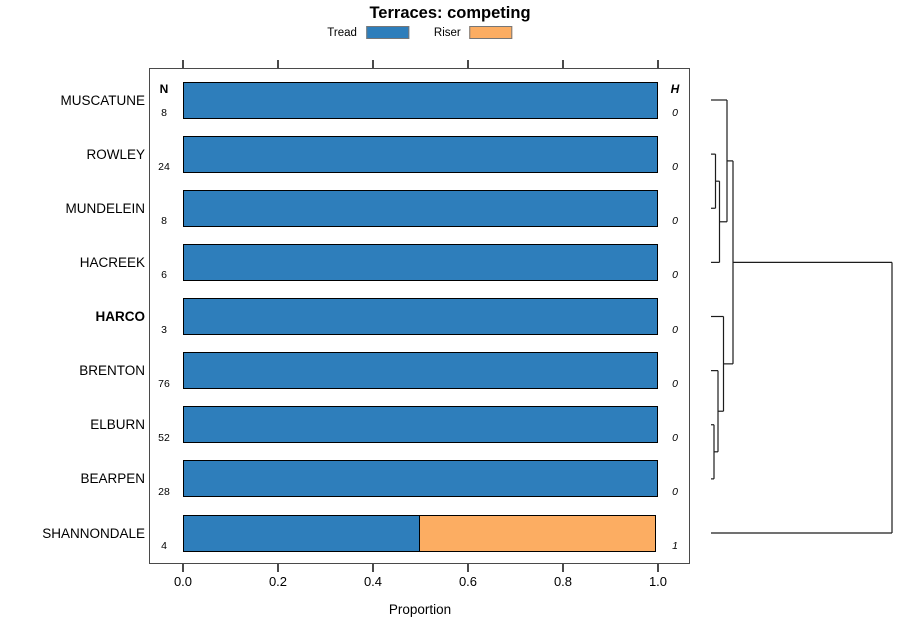  Describe the element at coordinates (675, 329) in the screenshot. I see `h-value-harco: 0` at that location.